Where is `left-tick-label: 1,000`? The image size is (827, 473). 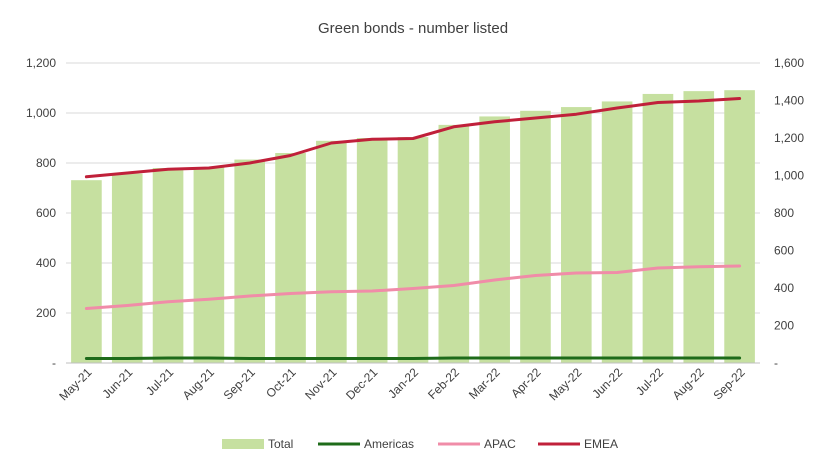 left-tick-label: 1,000 is located at coordinates (41, 113).